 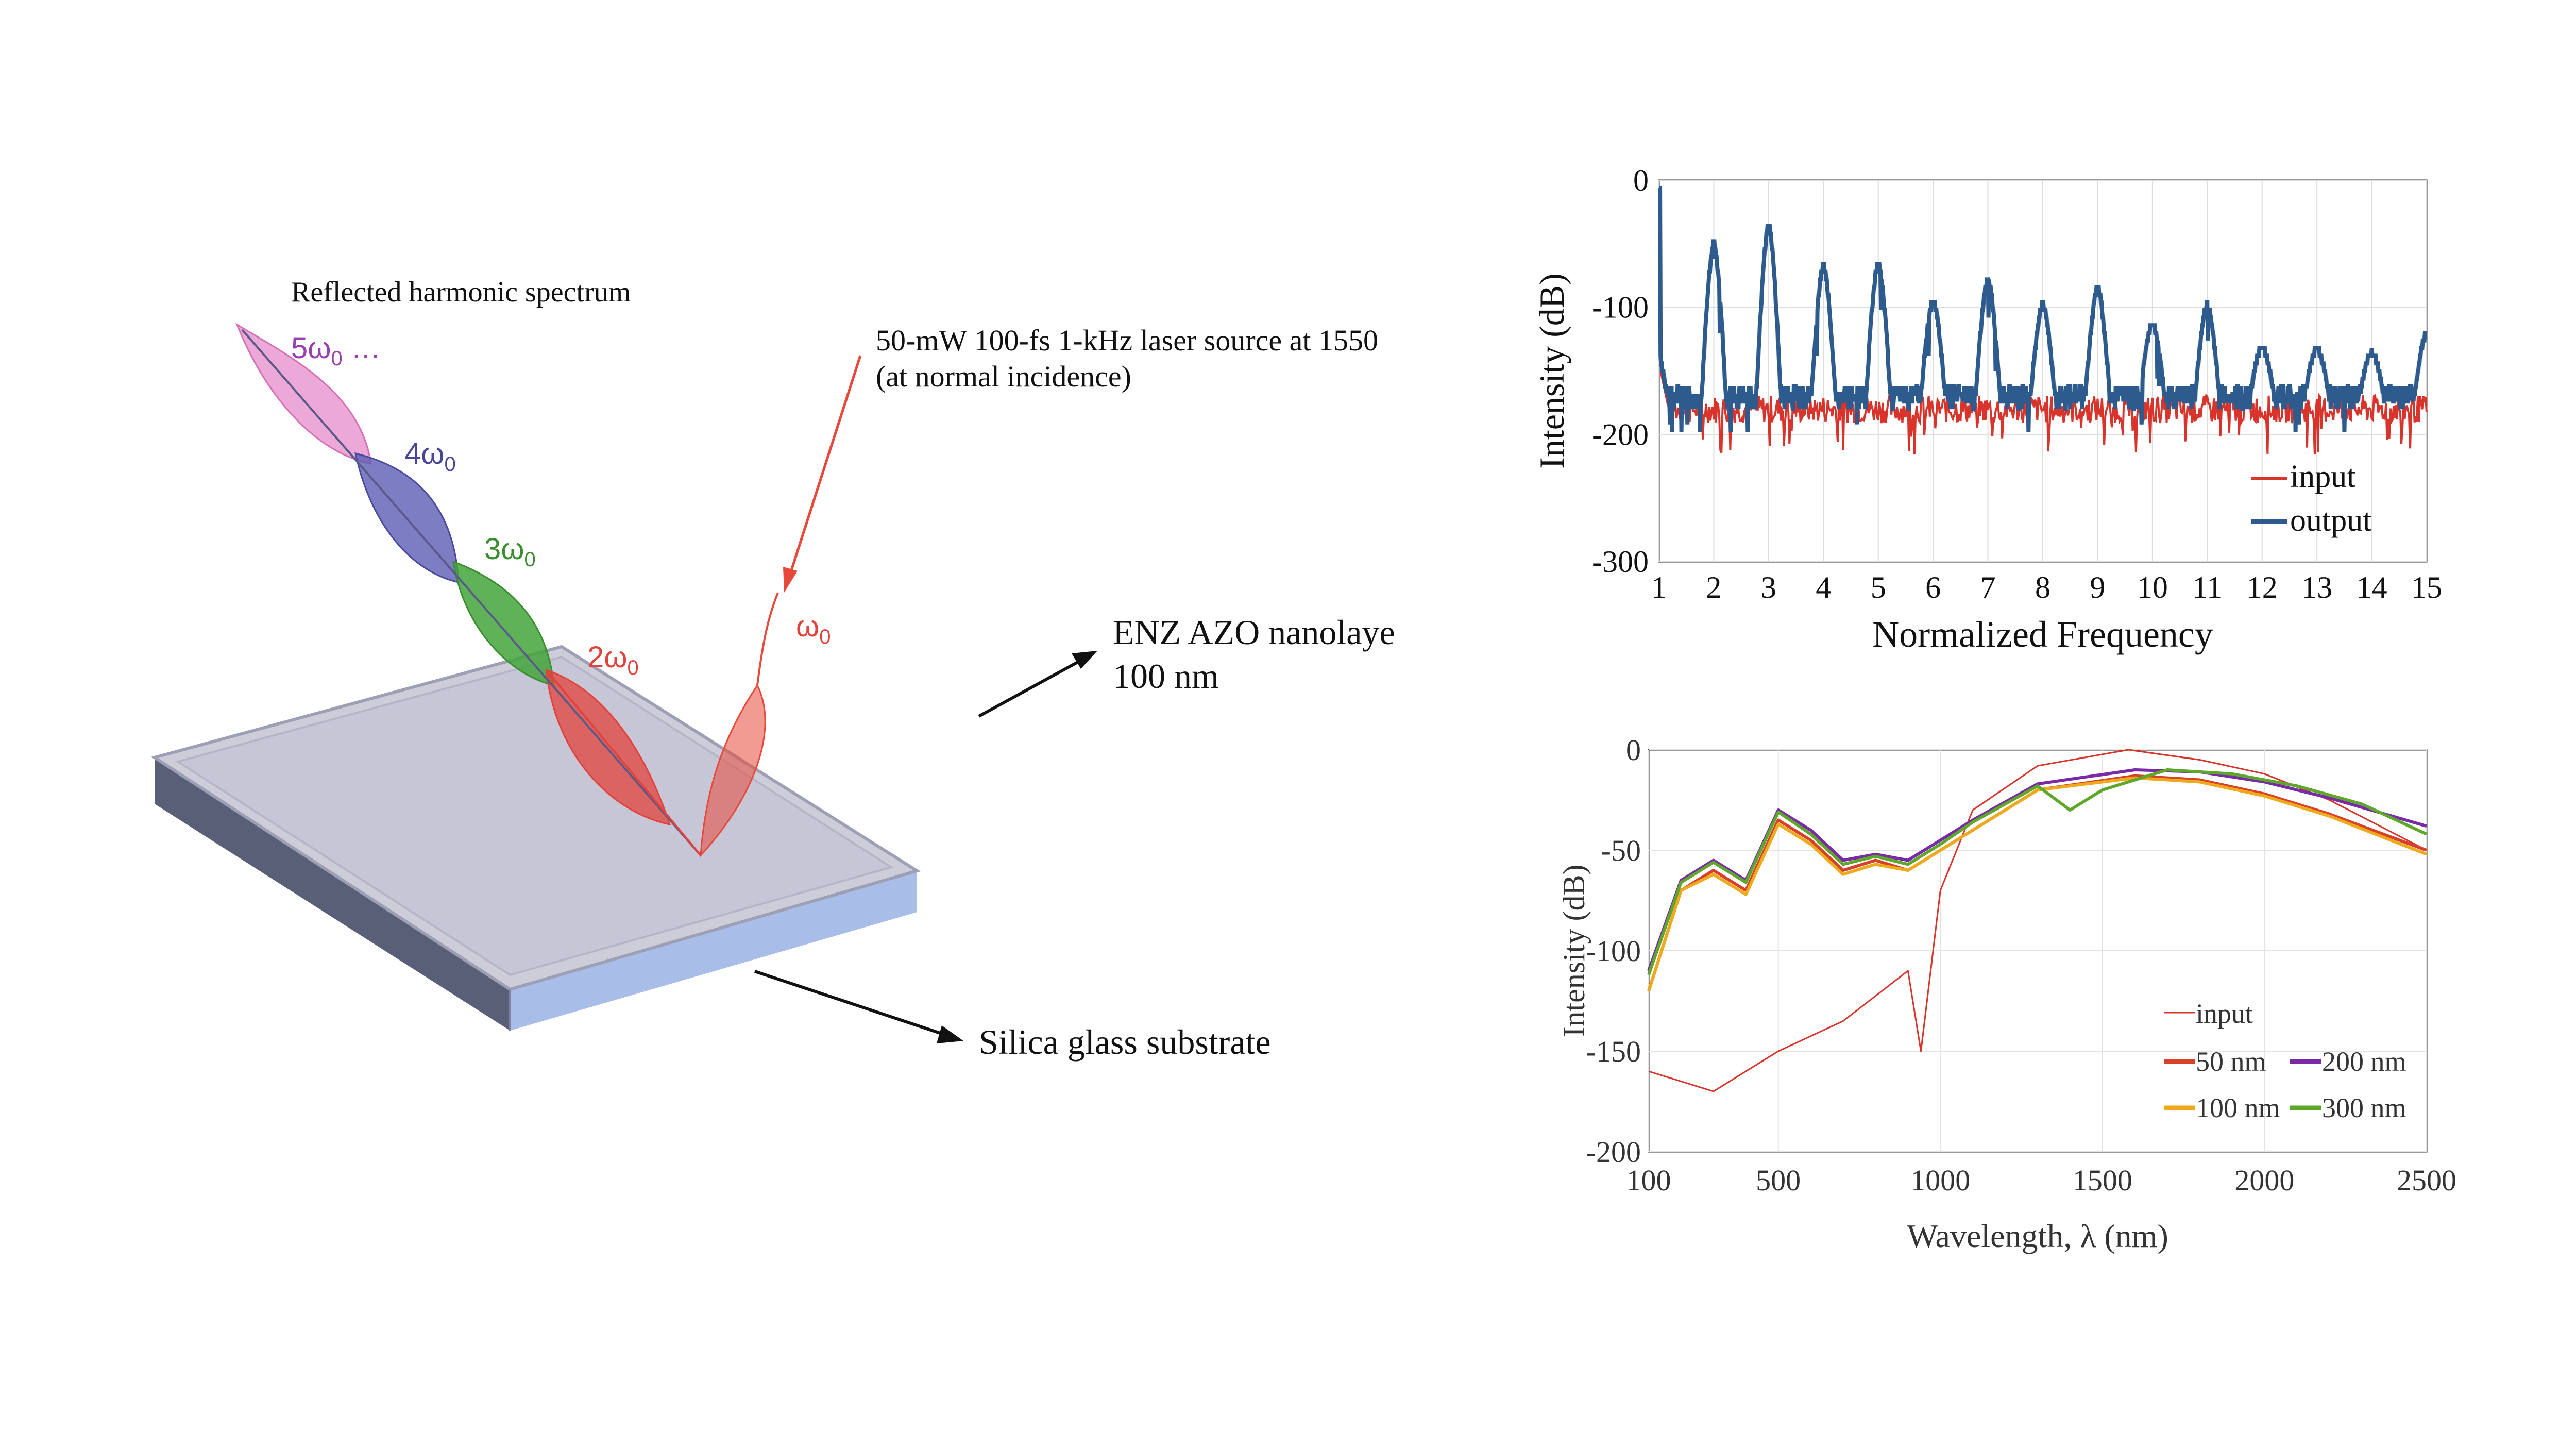 What do you see at coordinates (2311, 498) in the screenshot?
I see `chart1-legend: input output` at bounding box center [2311, 498].